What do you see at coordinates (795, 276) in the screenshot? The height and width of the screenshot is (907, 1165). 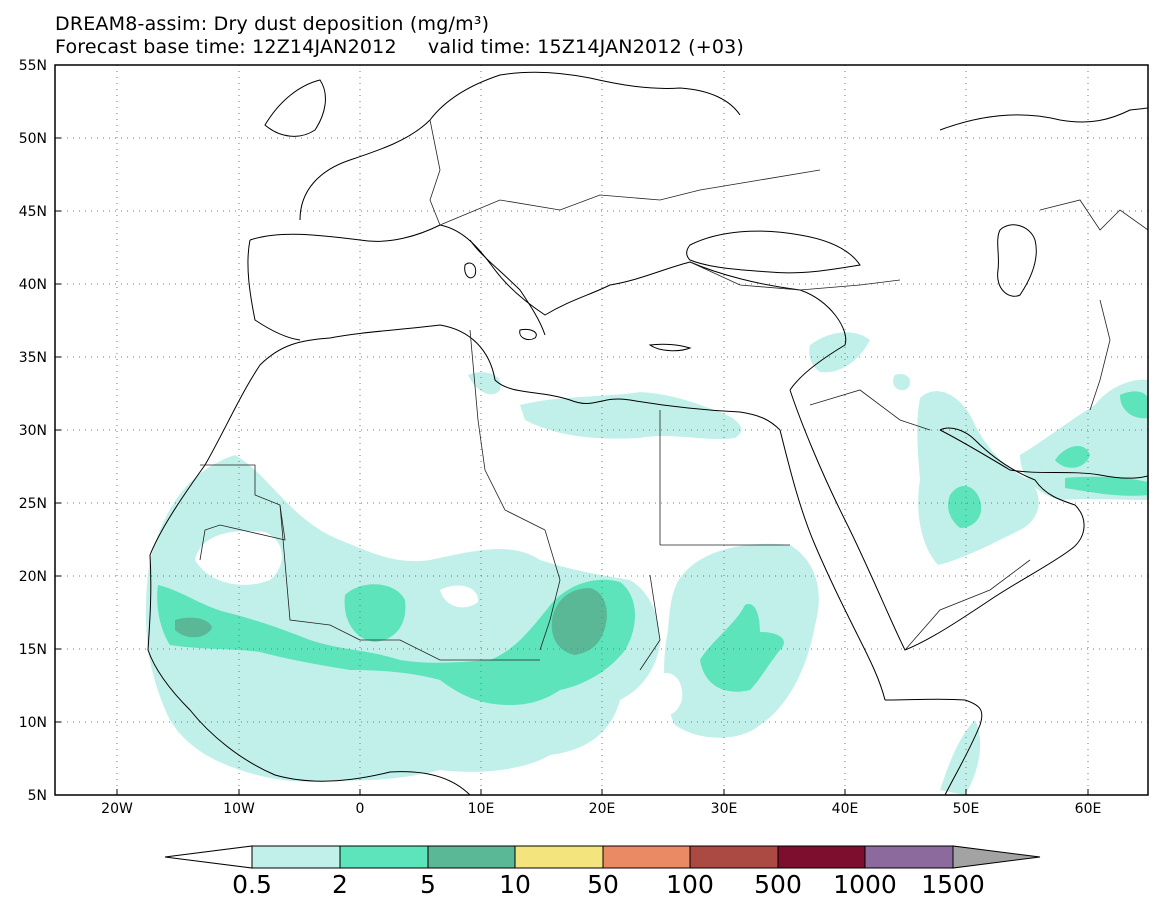 I see `border-turkey` at bounding box center [795, 276].